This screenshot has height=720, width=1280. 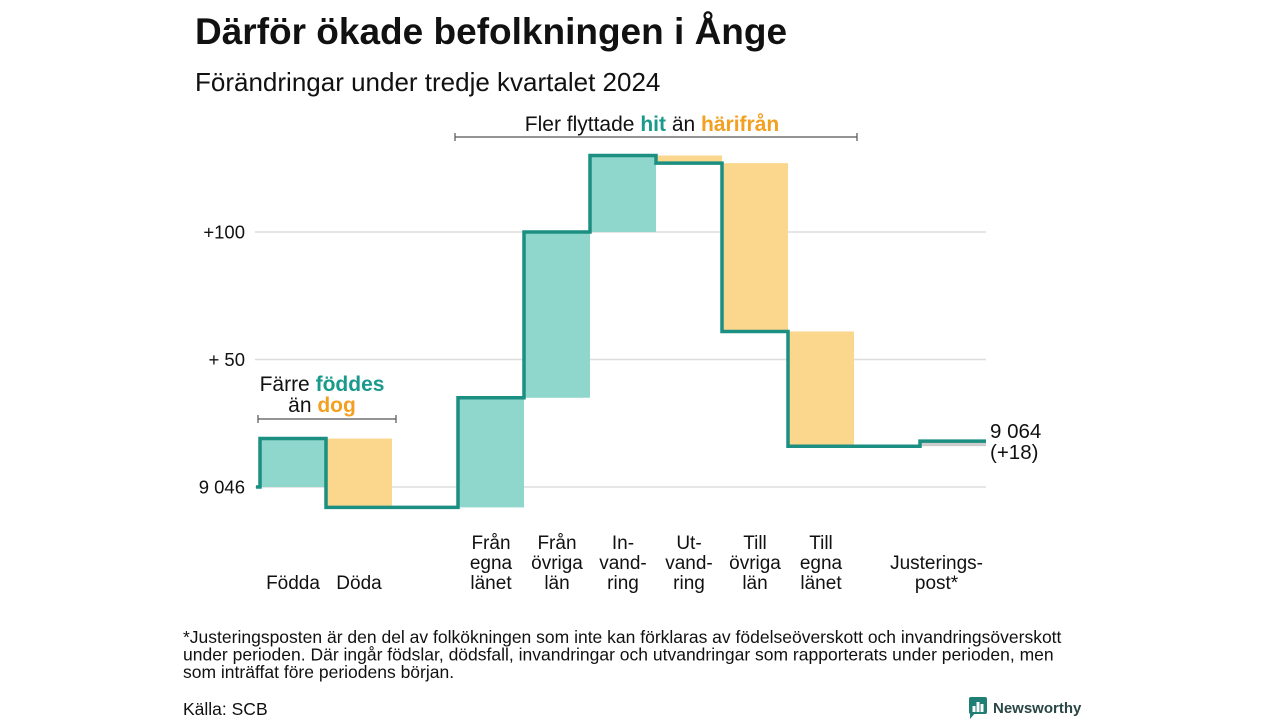 I want to click on bar-fran-ovriga-lan, so click(x=557, y=315).